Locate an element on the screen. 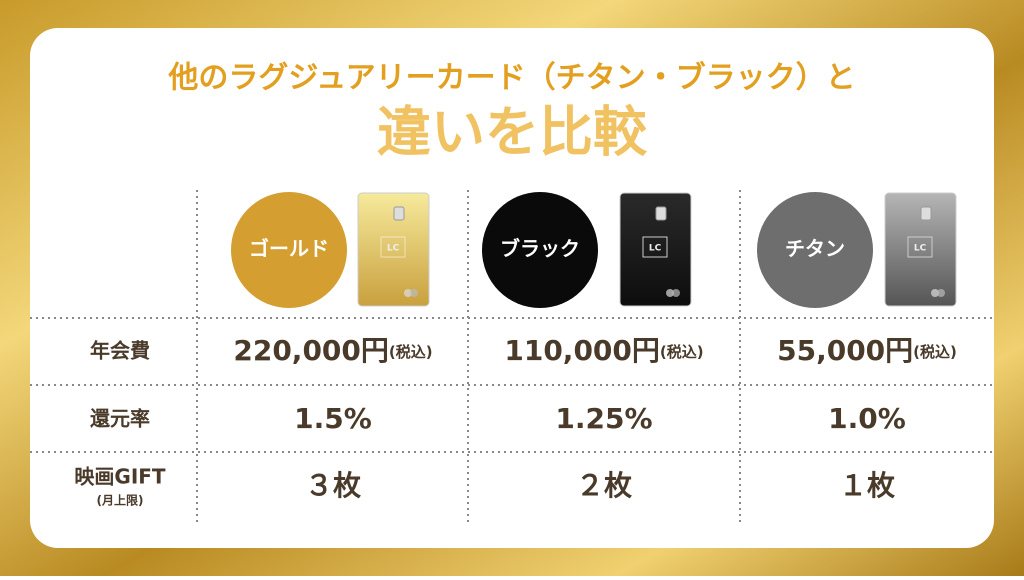 The height and width of the screenshot is (580, 1024). title-line2: 違いを比較 is located at coordinates (512, 132).